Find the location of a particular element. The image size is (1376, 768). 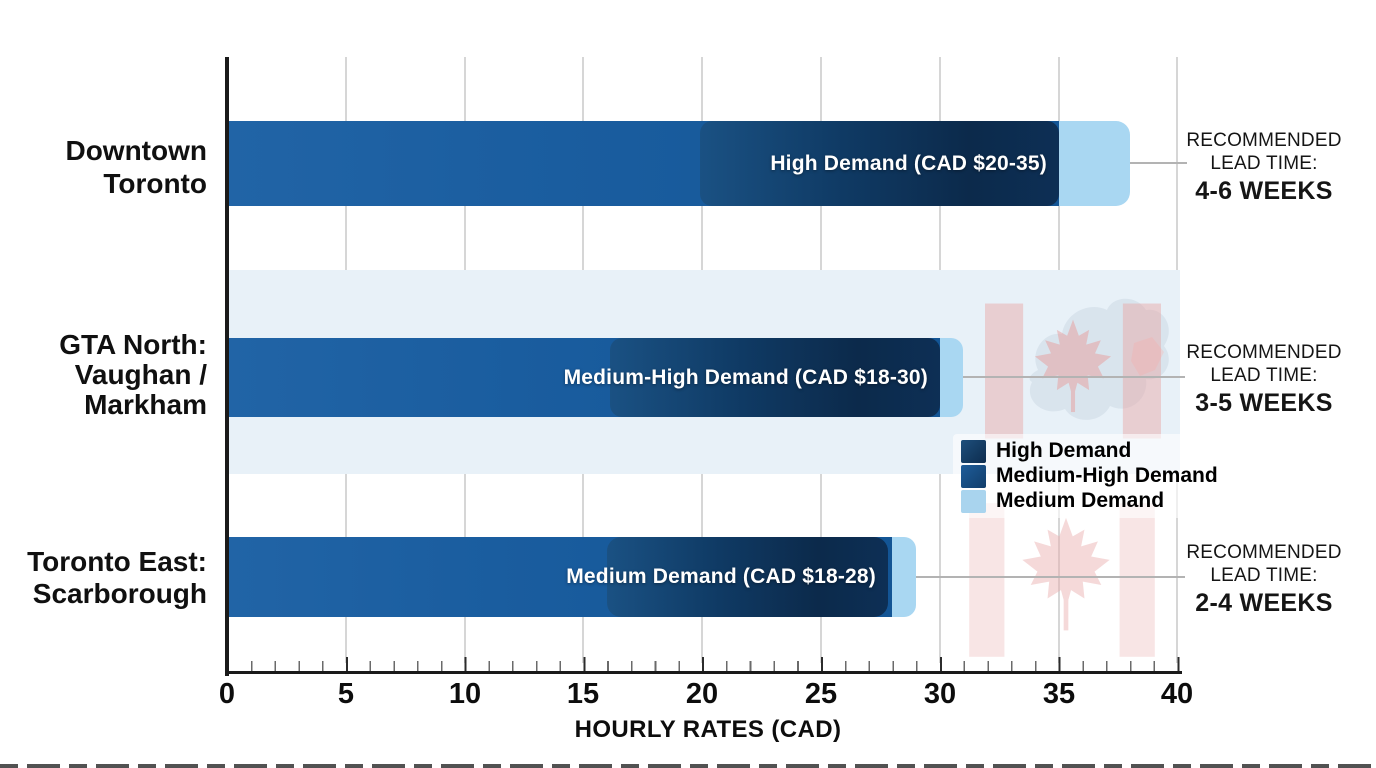

legend-swatch-medium-high-demand is located at coordinates (973, 476).